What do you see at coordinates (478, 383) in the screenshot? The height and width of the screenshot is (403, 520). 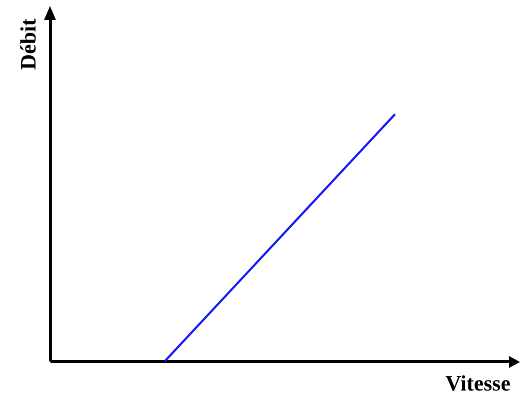 I see `x-axis-title: Vitesse` at bounding box center [478, 383].